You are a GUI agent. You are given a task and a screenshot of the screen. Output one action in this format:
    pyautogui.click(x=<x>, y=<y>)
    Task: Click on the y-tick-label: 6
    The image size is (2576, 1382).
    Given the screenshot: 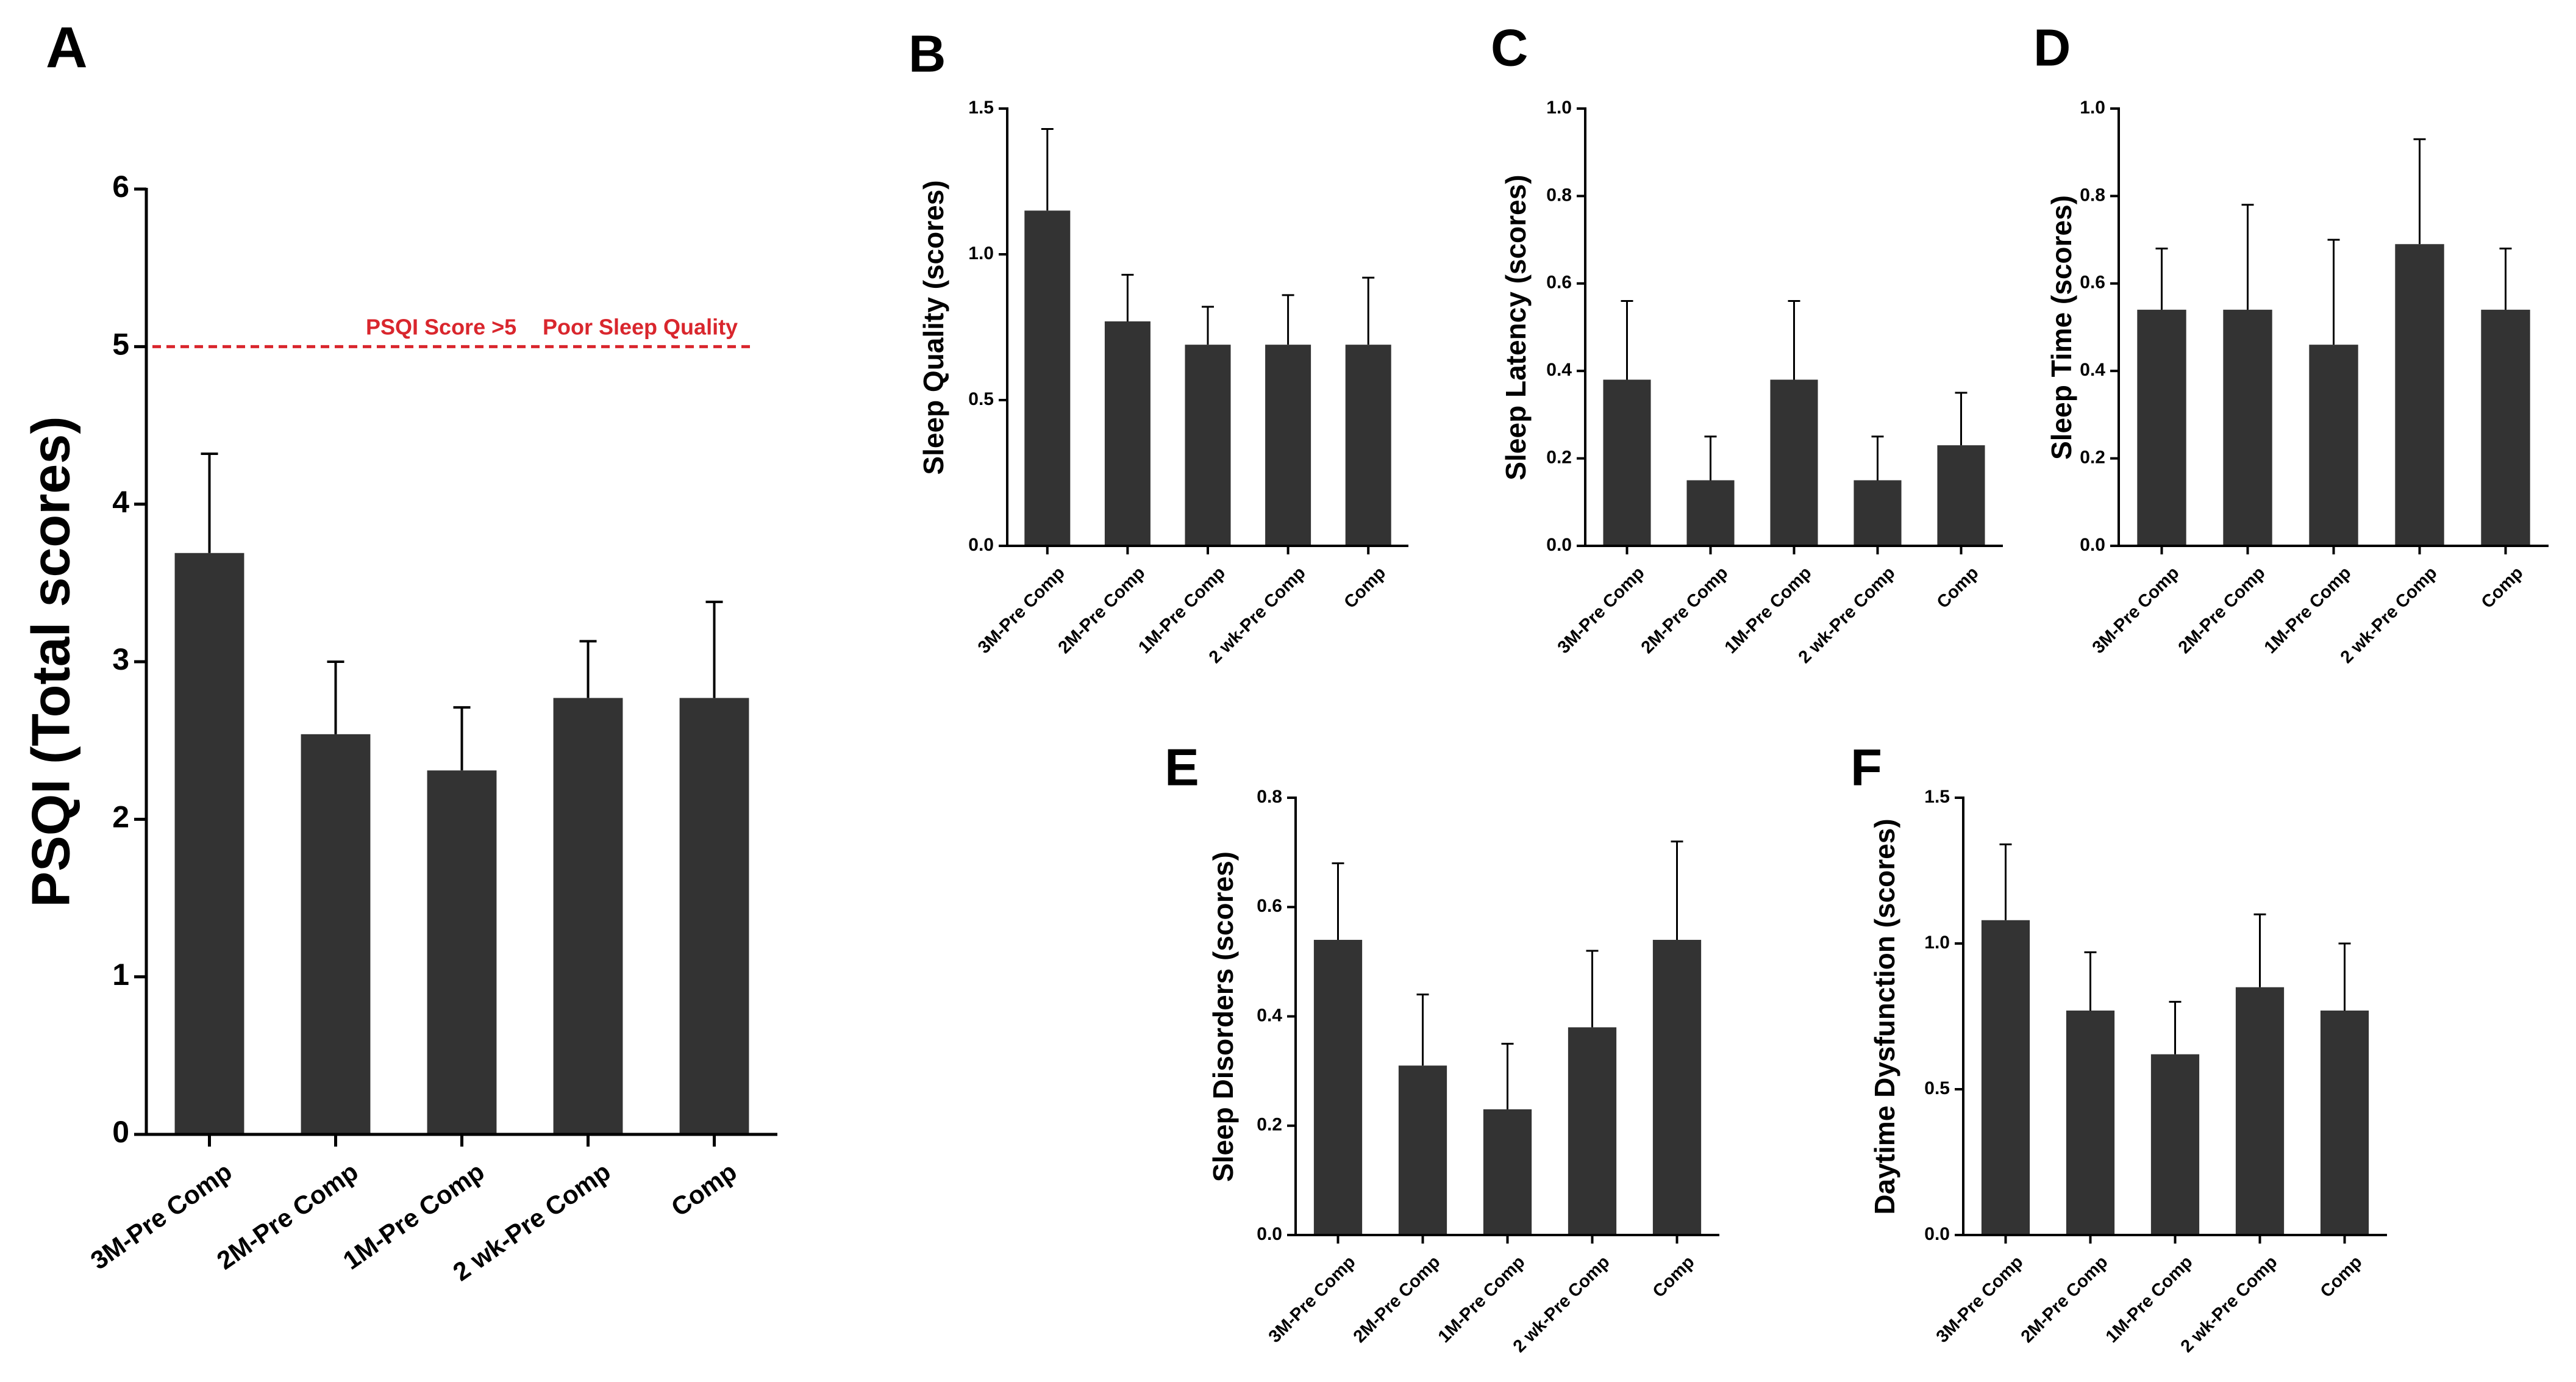 What is the action you would take?
    pyautogui.click(x=121, y=187)
    